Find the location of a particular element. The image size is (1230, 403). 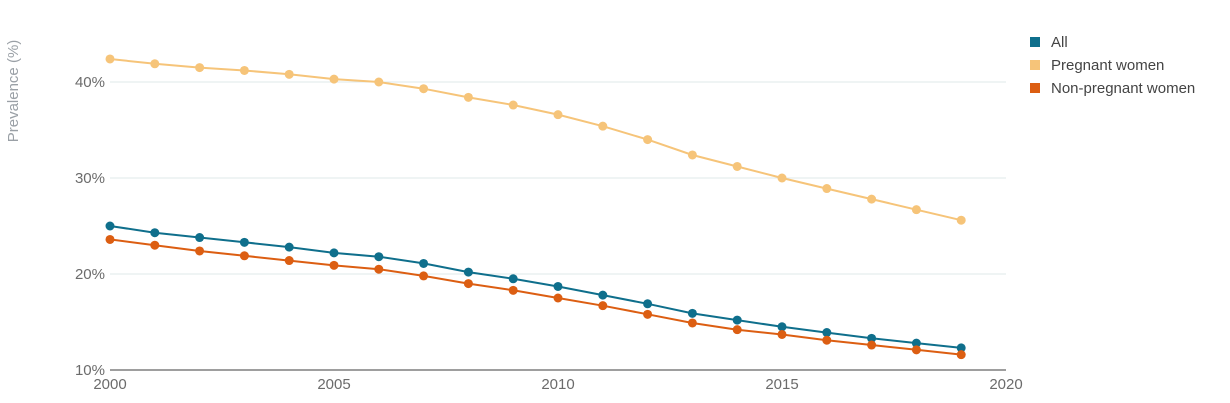

legend-label: Non-pregnant women is located at coordinates (1123, 88).